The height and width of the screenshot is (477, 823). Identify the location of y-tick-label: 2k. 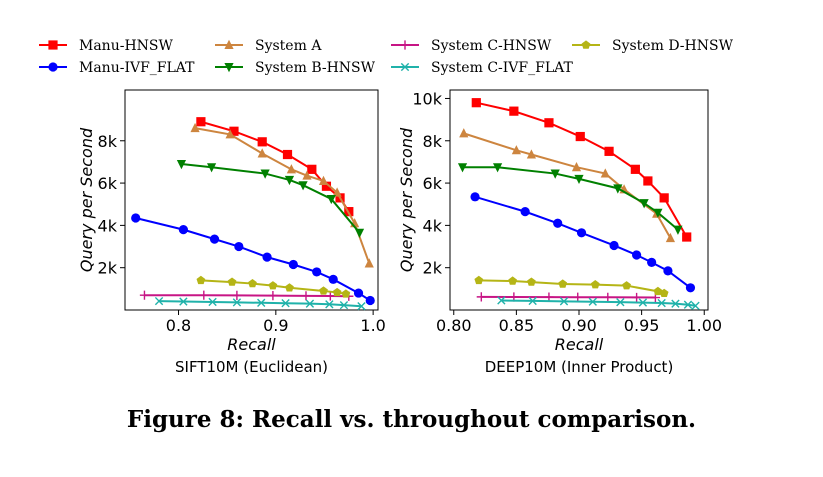
(108, 268).